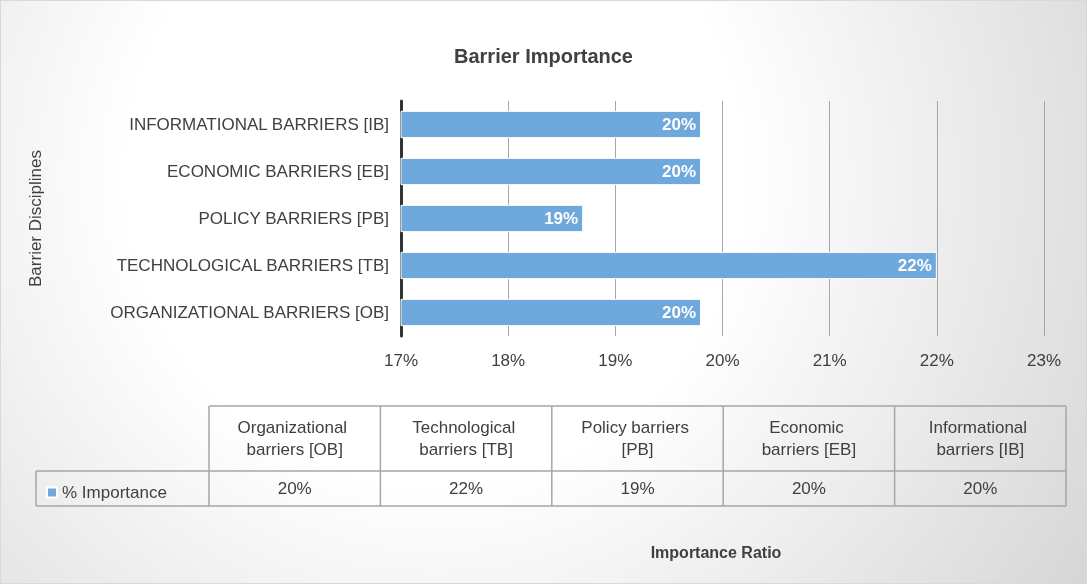  What do you see at coordinates (1044, 360) in the screenshot?
I see `x-tick-label: 23%` at bounding box center [1044, 360].